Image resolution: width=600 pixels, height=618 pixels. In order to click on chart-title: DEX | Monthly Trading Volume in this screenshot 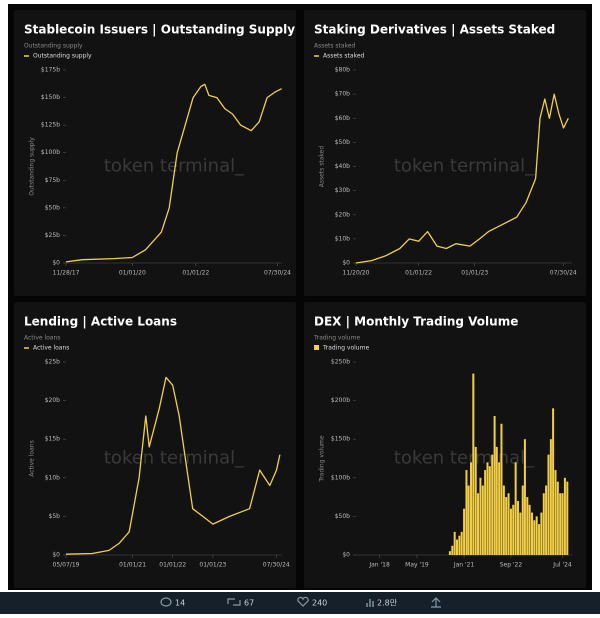, I will do `click(416, 322)`.